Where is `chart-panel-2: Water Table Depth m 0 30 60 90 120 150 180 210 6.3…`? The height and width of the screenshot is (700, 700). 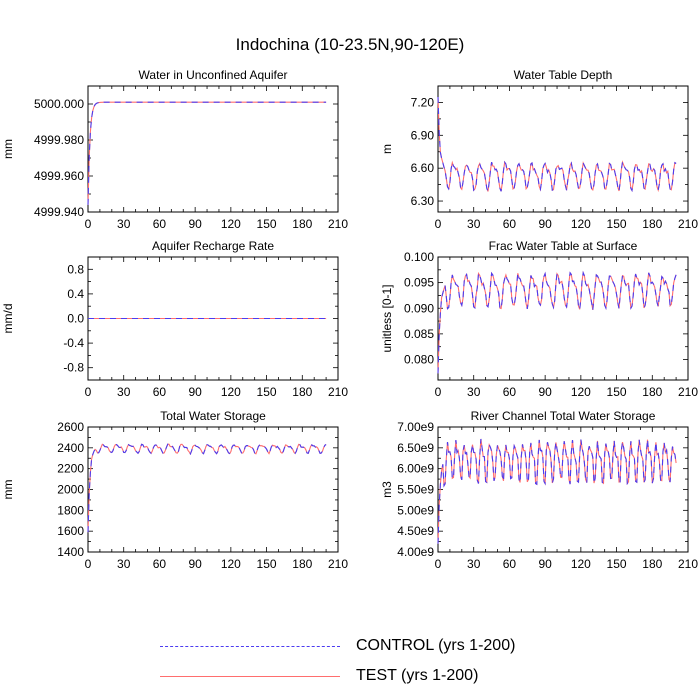
chart-panel-2: Water Table Depth m 0 30 60 90 120 150 180 210 6.3… is located at coordinates (539, 149).